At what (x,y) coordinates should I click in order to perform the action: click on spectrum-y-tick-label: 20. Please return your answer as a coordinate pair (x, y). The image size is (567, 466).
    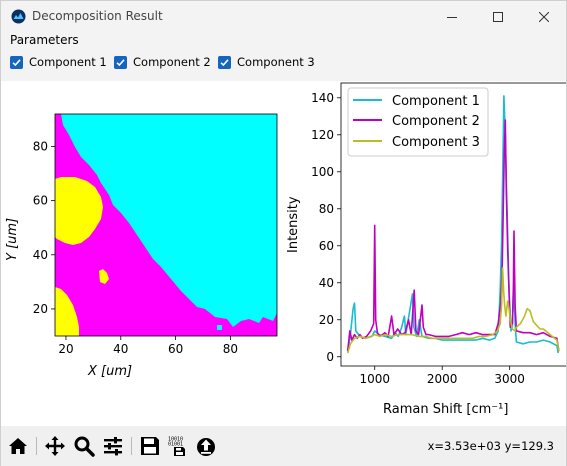
    Looking at the image, I should click on (326, 320).